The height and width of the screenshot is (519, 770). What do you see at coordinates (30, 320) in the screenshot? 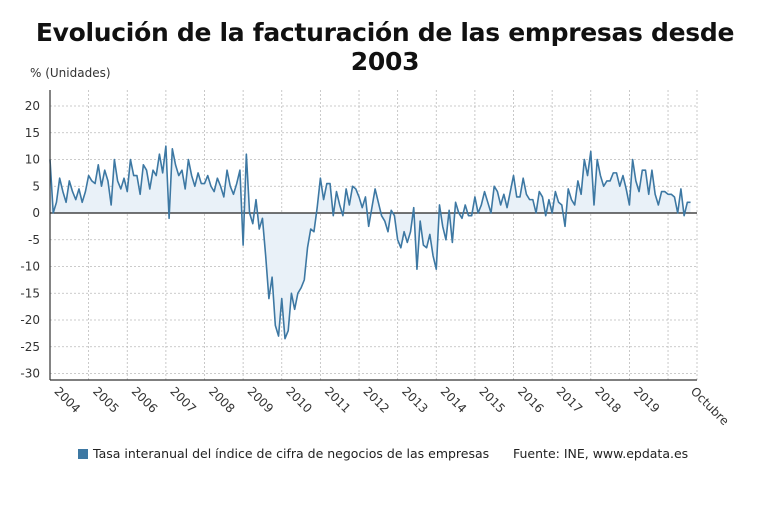
I see `y-tick-label: -20` at bounding box center [30, 320].